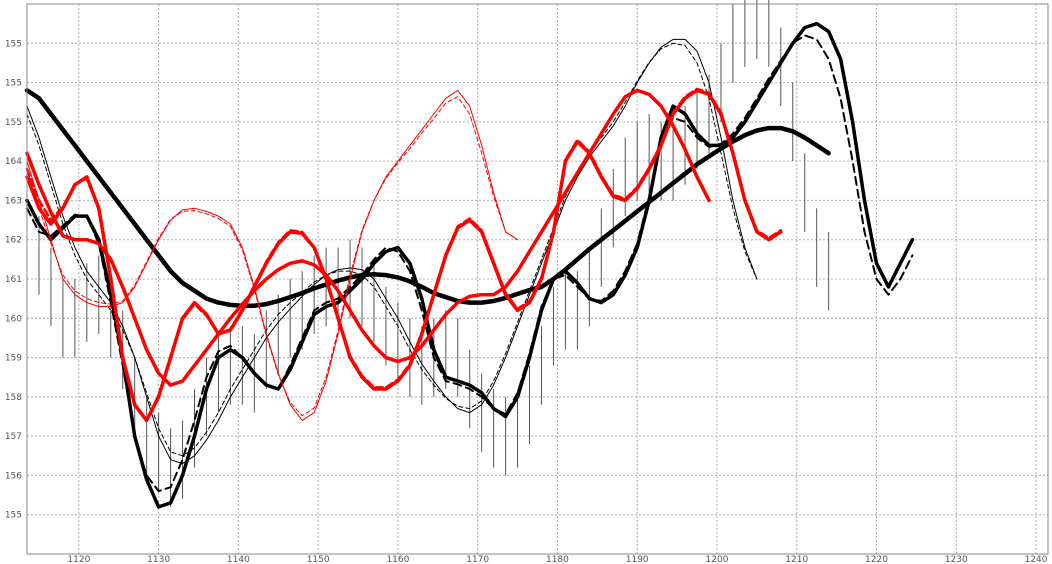 The width and height of the screenshot is (1052, 564). Describe the element at coordinates (637, 559) in the screenshot. I see `x-tick-label: 1190` at that location.